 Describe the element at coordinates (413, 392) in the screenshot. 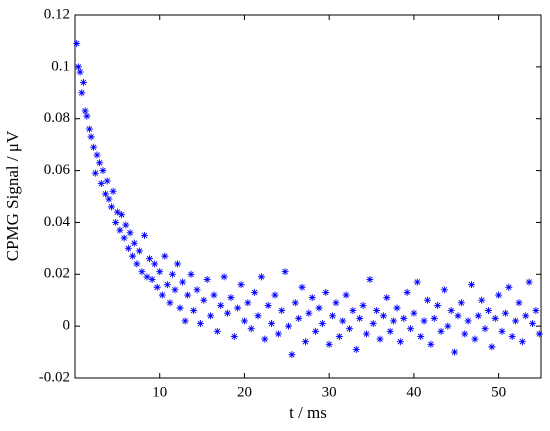

I see `x-tick-label: 40` at that location.